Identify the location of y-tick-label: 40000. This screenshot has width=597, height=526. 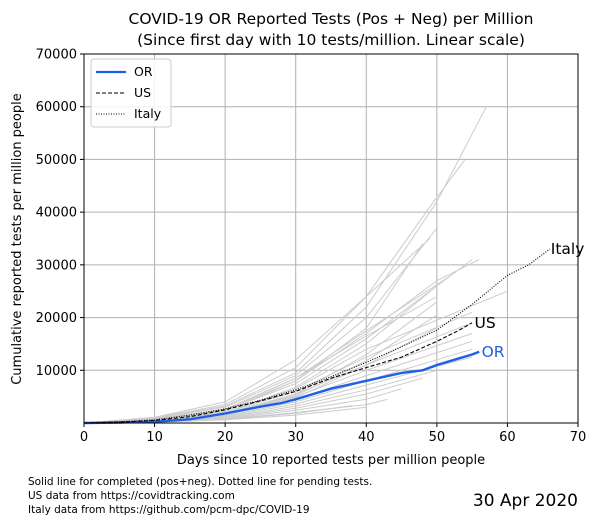
(56, 213).